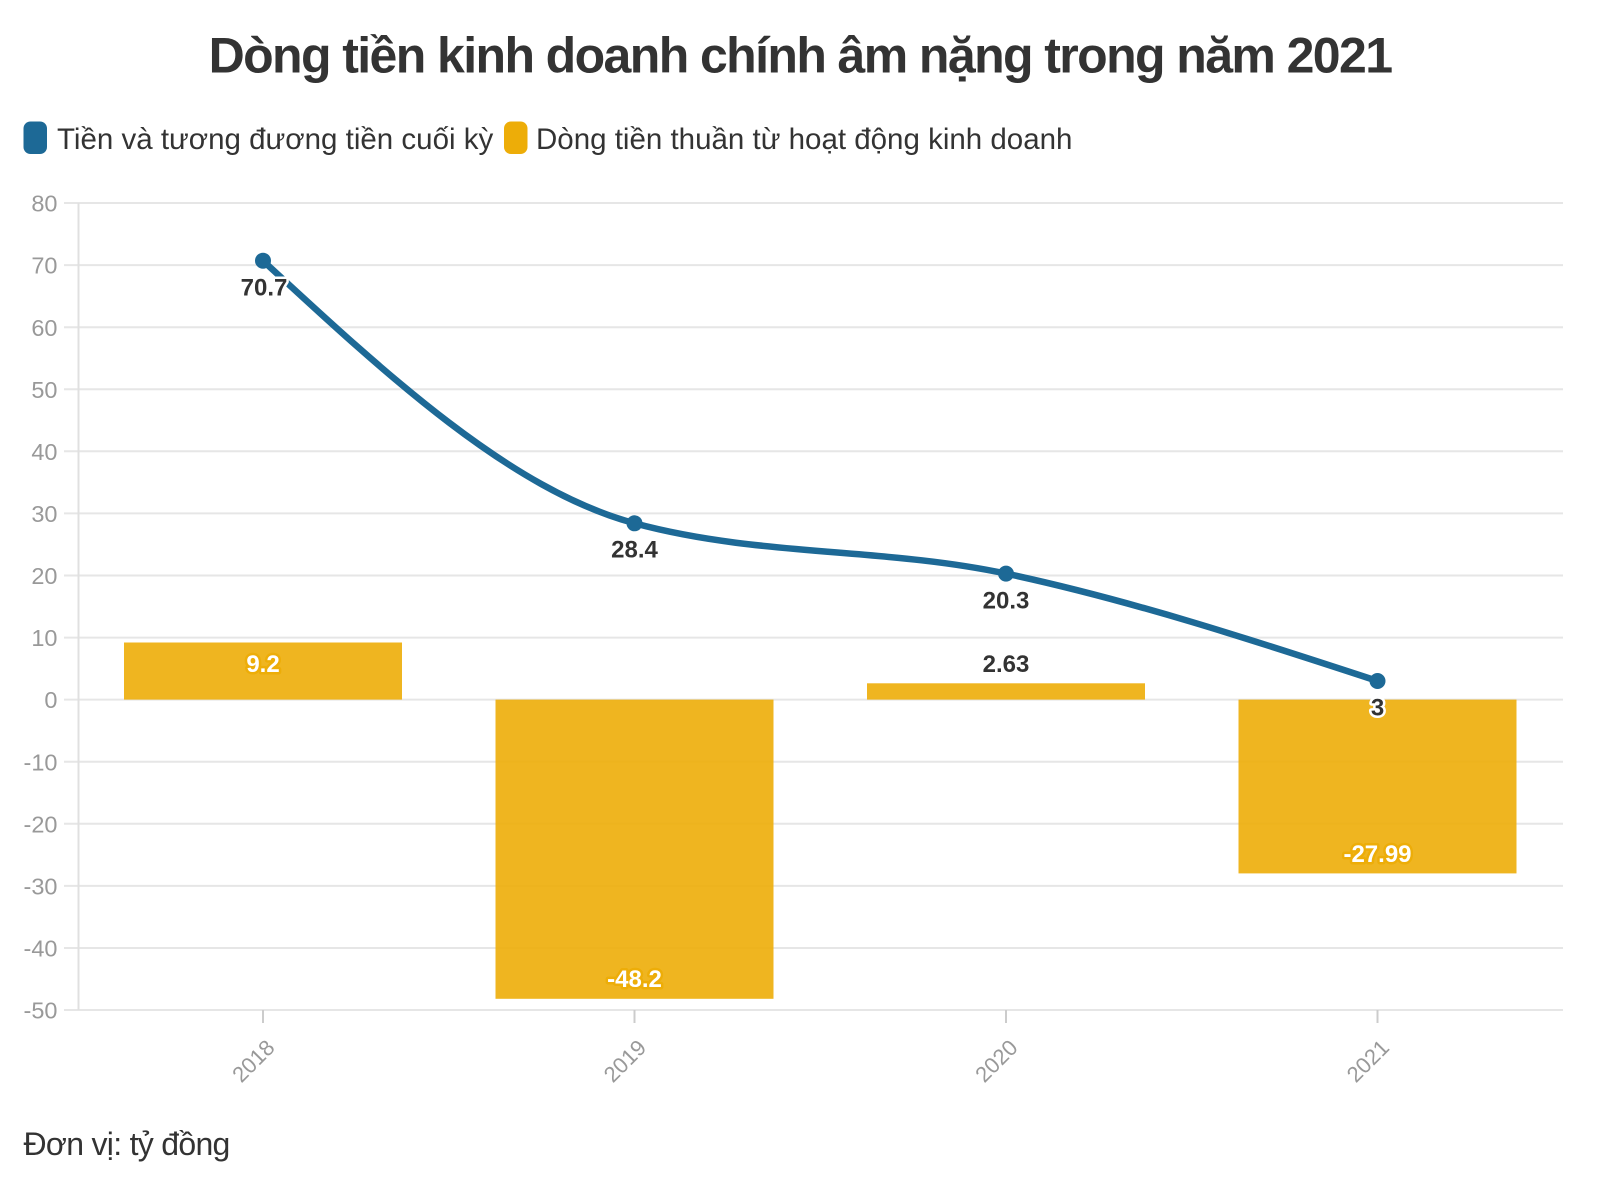  Describe the element at coordinates (1006, 601) in the screenshot. I see `svg-text: 20.3` at that location.